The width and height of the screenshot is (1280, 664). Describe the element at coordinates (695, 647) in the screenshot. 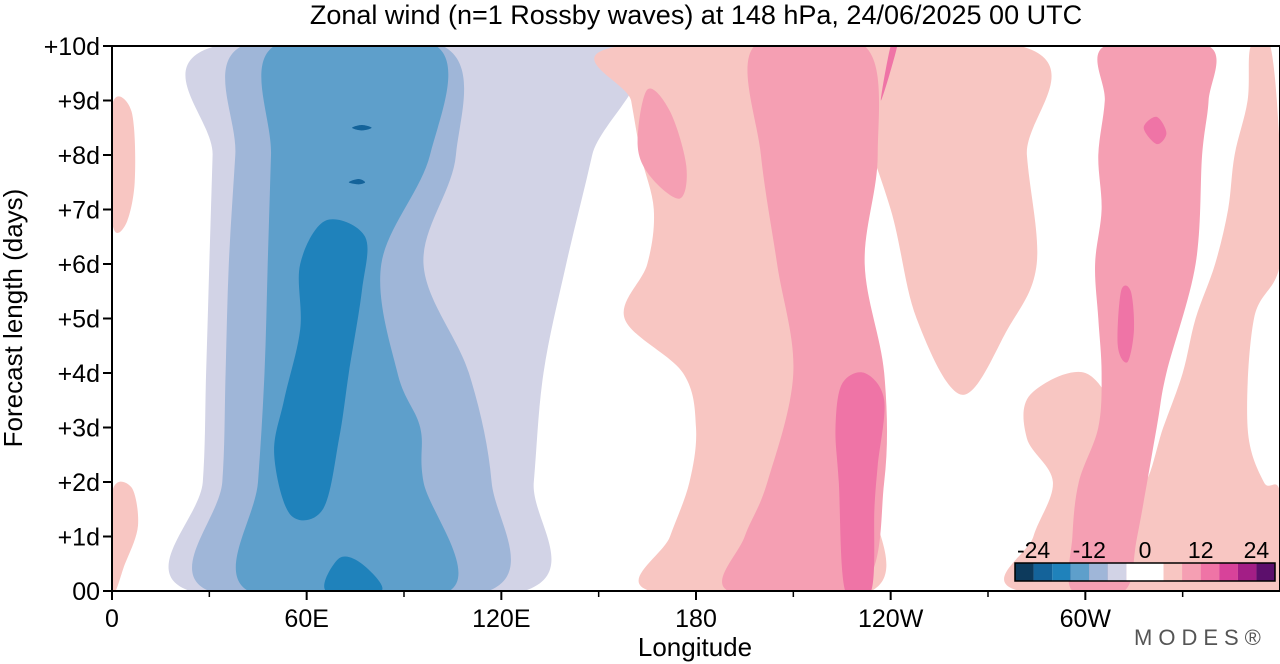

I see `x-axis-title: Longitude` at that location.